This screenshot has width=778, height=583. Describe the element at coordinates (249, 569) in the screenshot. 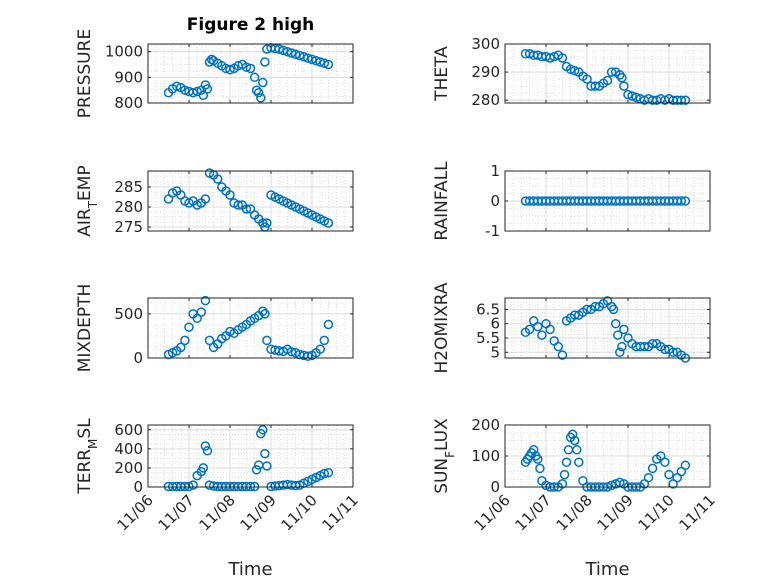

I see `x-axis-label: Time` at that location.